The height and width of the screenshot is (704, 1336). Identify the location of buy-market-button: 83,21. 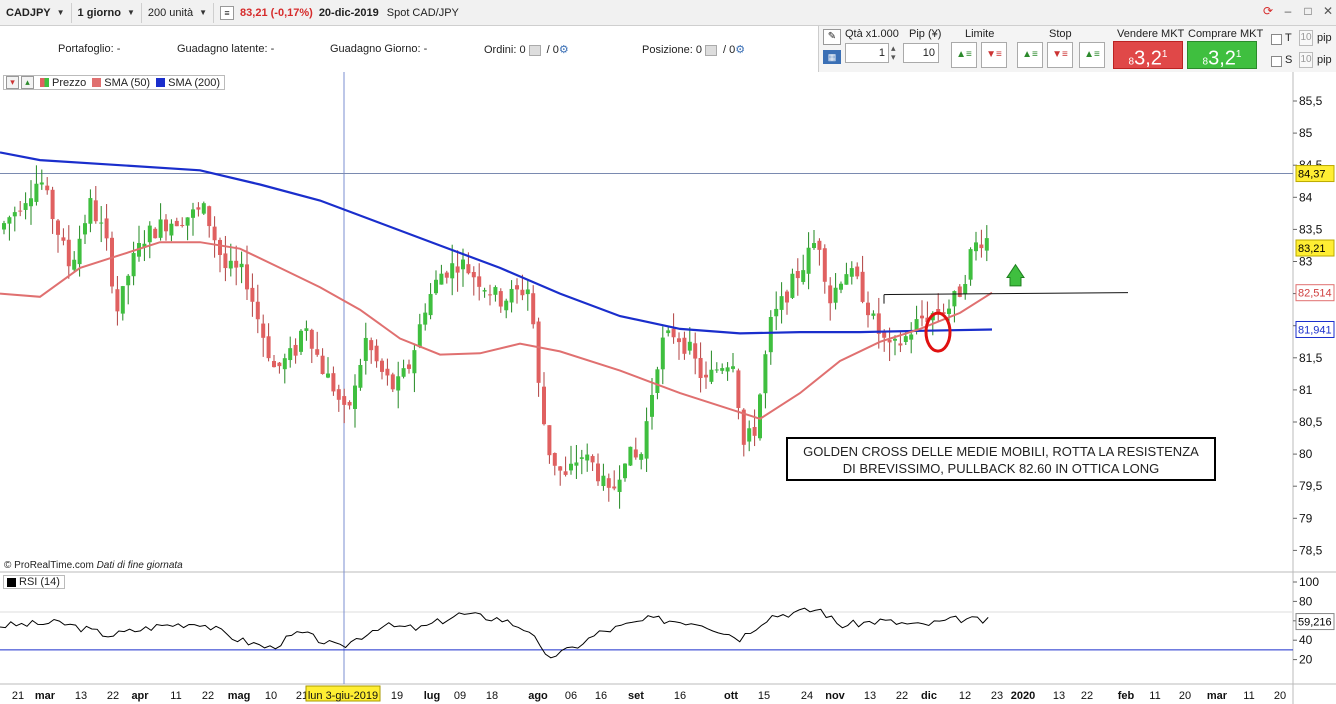
(1222, 55).